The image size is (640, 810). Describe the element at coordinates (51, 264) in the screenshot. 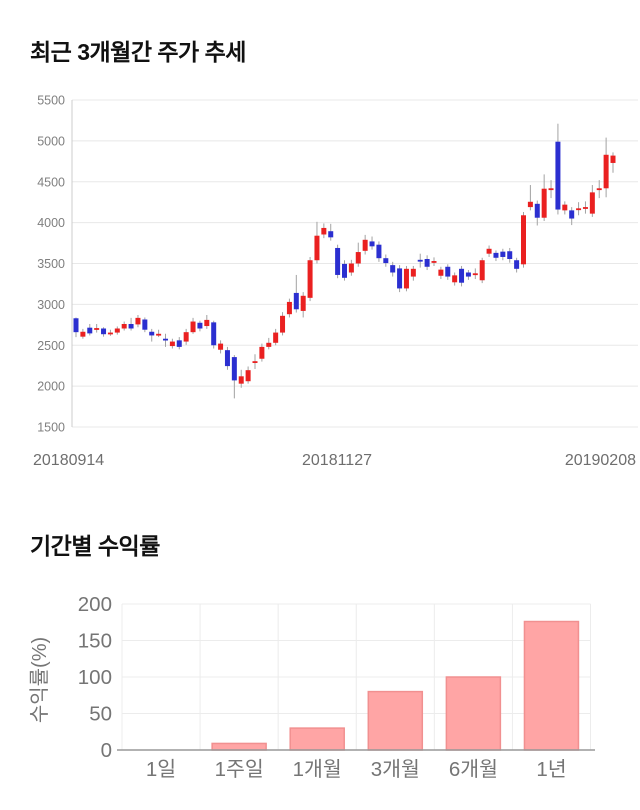

I see `price-y-tick: 3500` at that location.